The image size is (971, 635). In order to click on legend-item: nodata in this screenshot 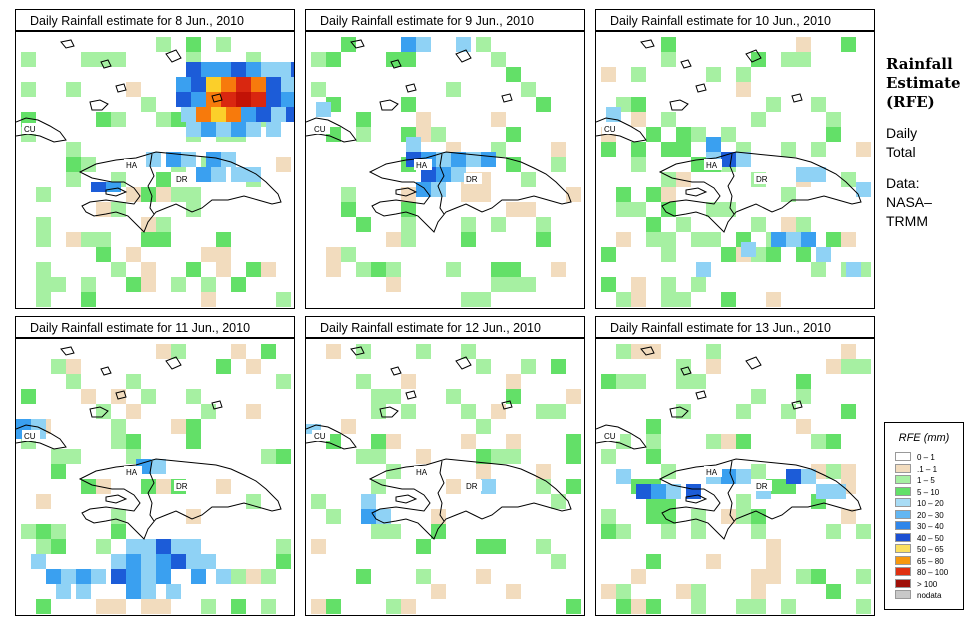, I will do `click(918, 595)`.